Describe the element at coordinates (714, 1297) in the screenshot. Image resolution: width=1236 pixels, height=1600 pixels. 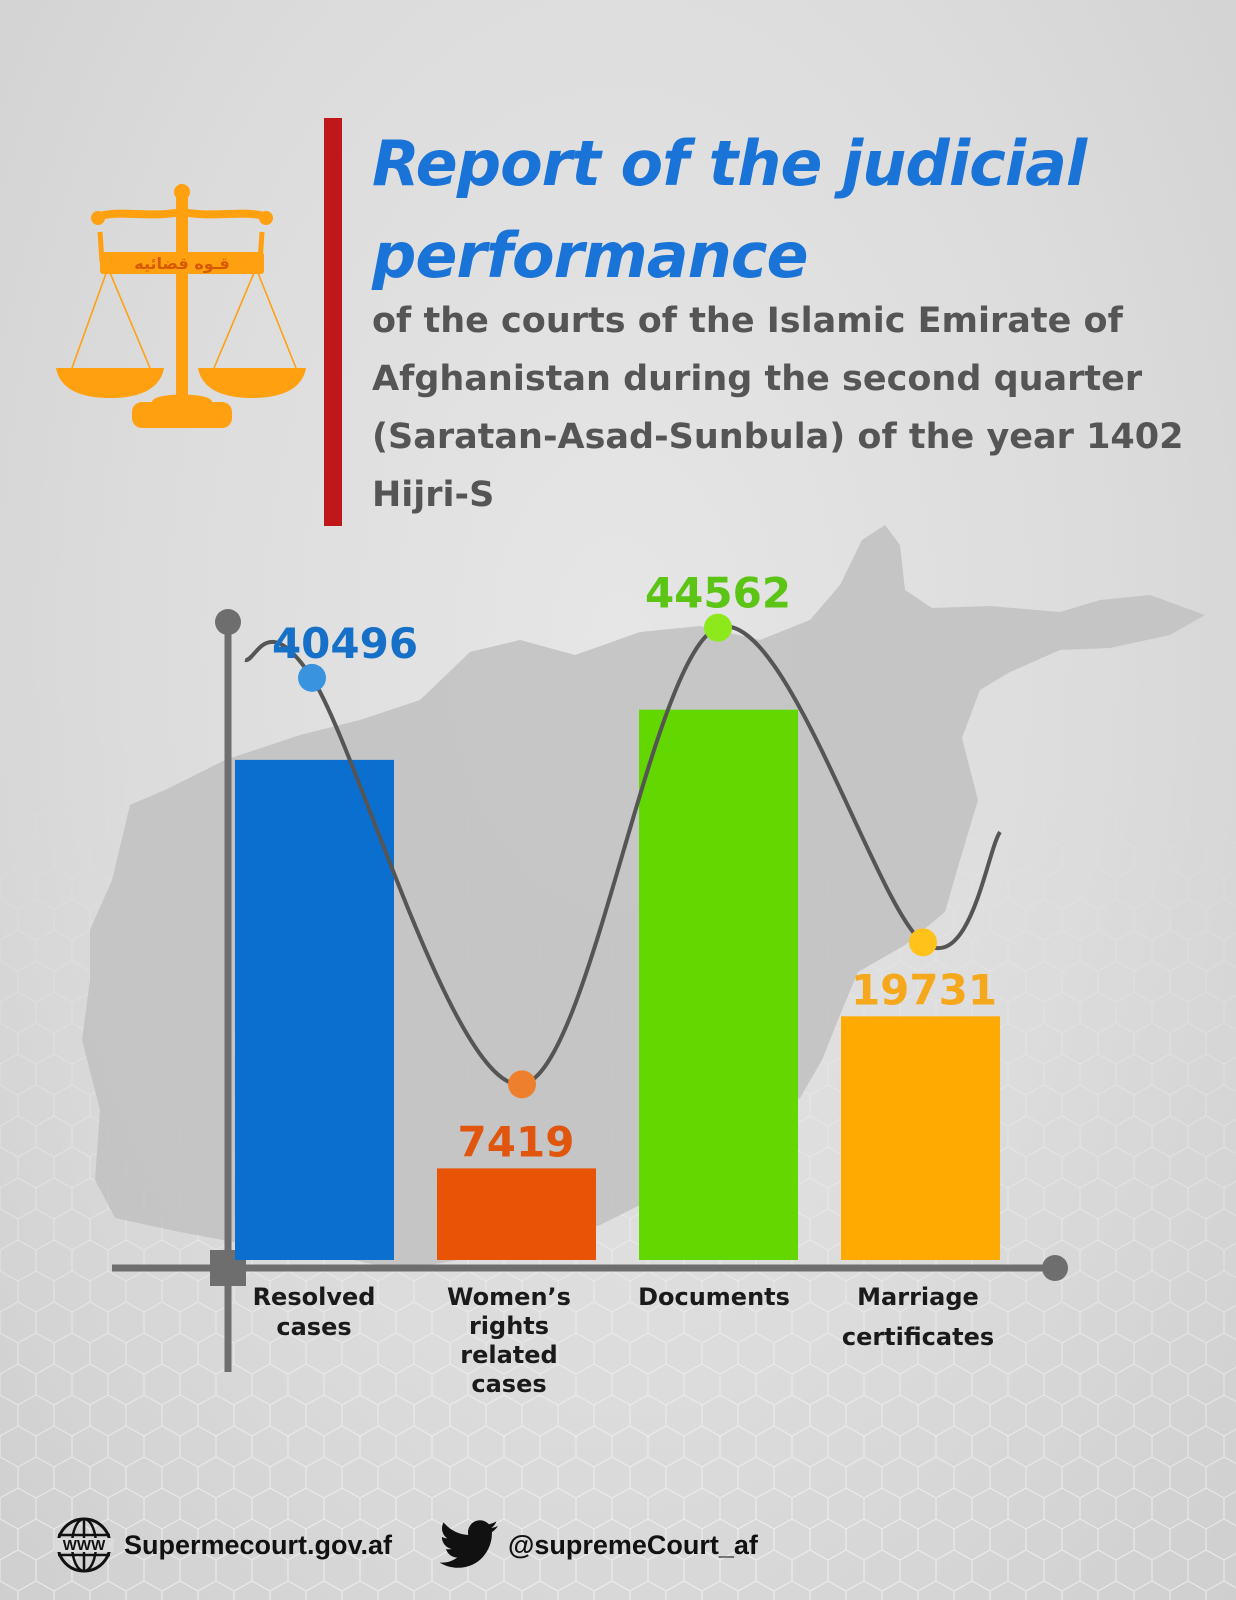
I see `category-label-3-line-1: Documents` at that location.